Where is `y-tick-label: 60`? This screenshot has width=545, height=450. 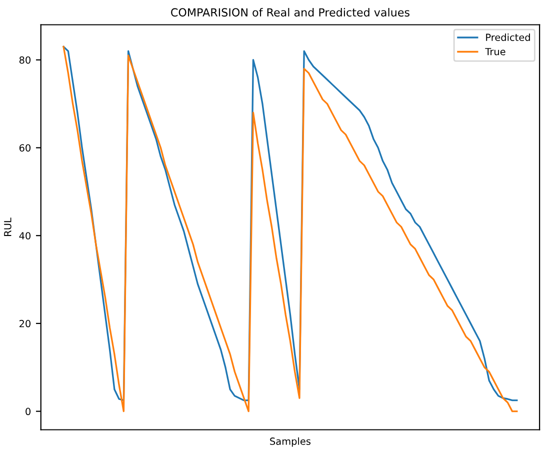 y-tick-label: 60 is located at coordinates (25, 148).